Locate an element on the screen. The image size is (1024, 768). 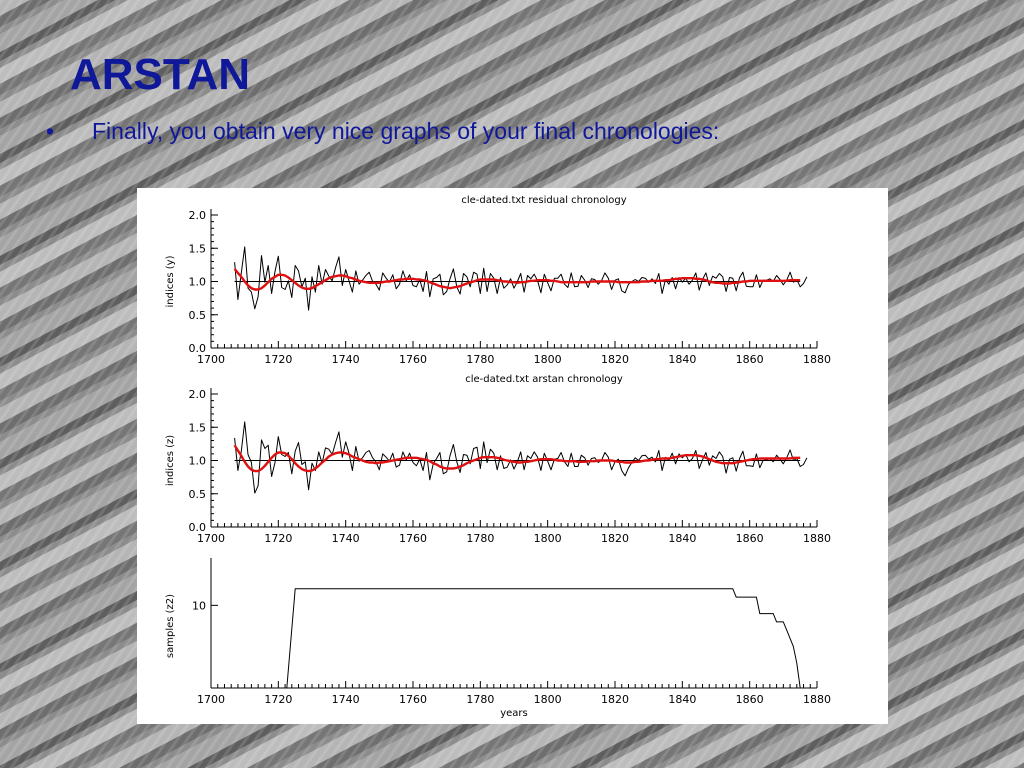
samples-y-tick-label: 10 is located at coordinates (199, 605).